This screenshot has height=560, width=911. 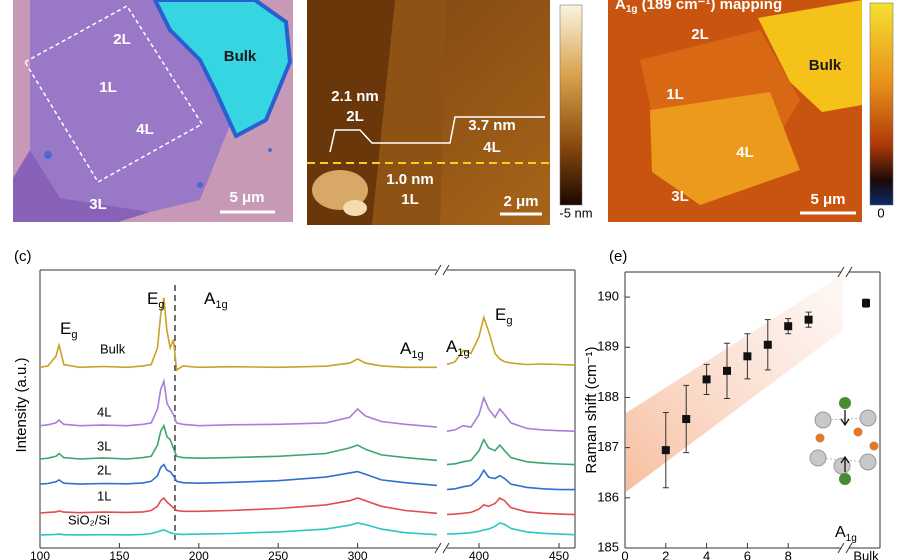 What do you see at coordinates (698, 7) in the screenshot?
I see `map-title: A1g (189 cm⁻¹) mapping` at bounding box center [698, 7].